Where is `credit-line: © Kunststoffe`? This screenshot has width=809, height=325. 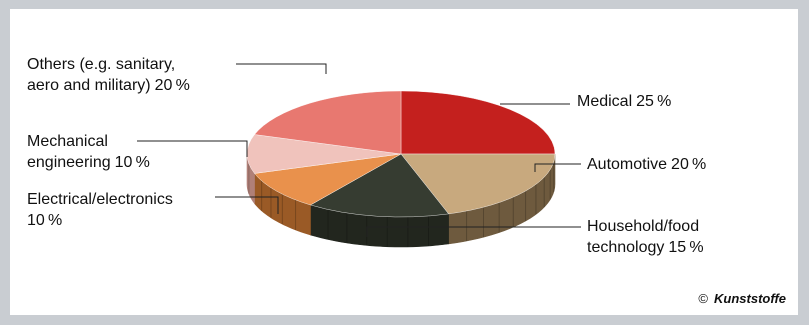
credit-line: © Kunststoffe is located at coordinates (742, 298).